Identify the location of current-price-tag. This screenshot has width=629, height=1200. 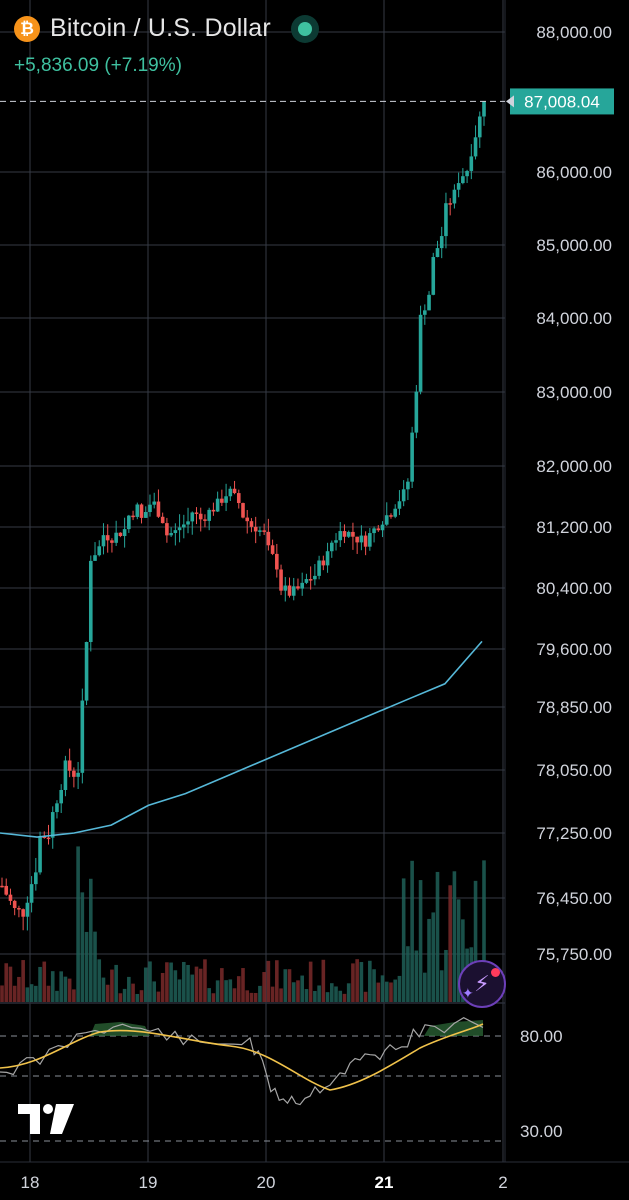
(562, 101).